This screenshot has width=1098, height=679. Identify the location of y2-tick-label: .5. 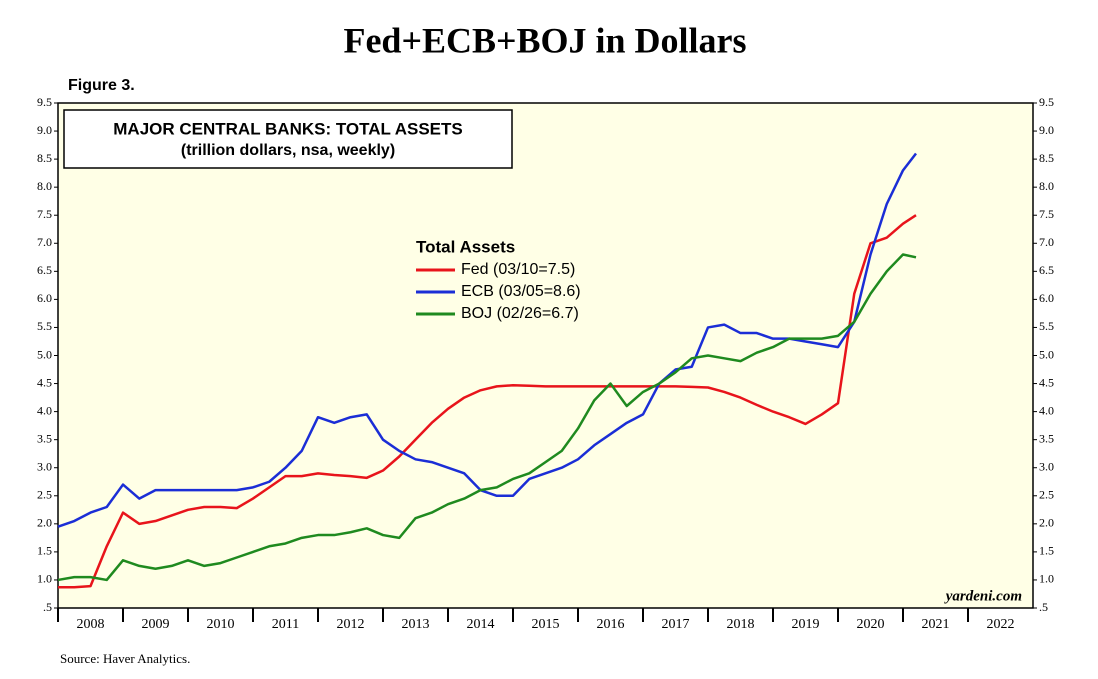
(1043, 607).